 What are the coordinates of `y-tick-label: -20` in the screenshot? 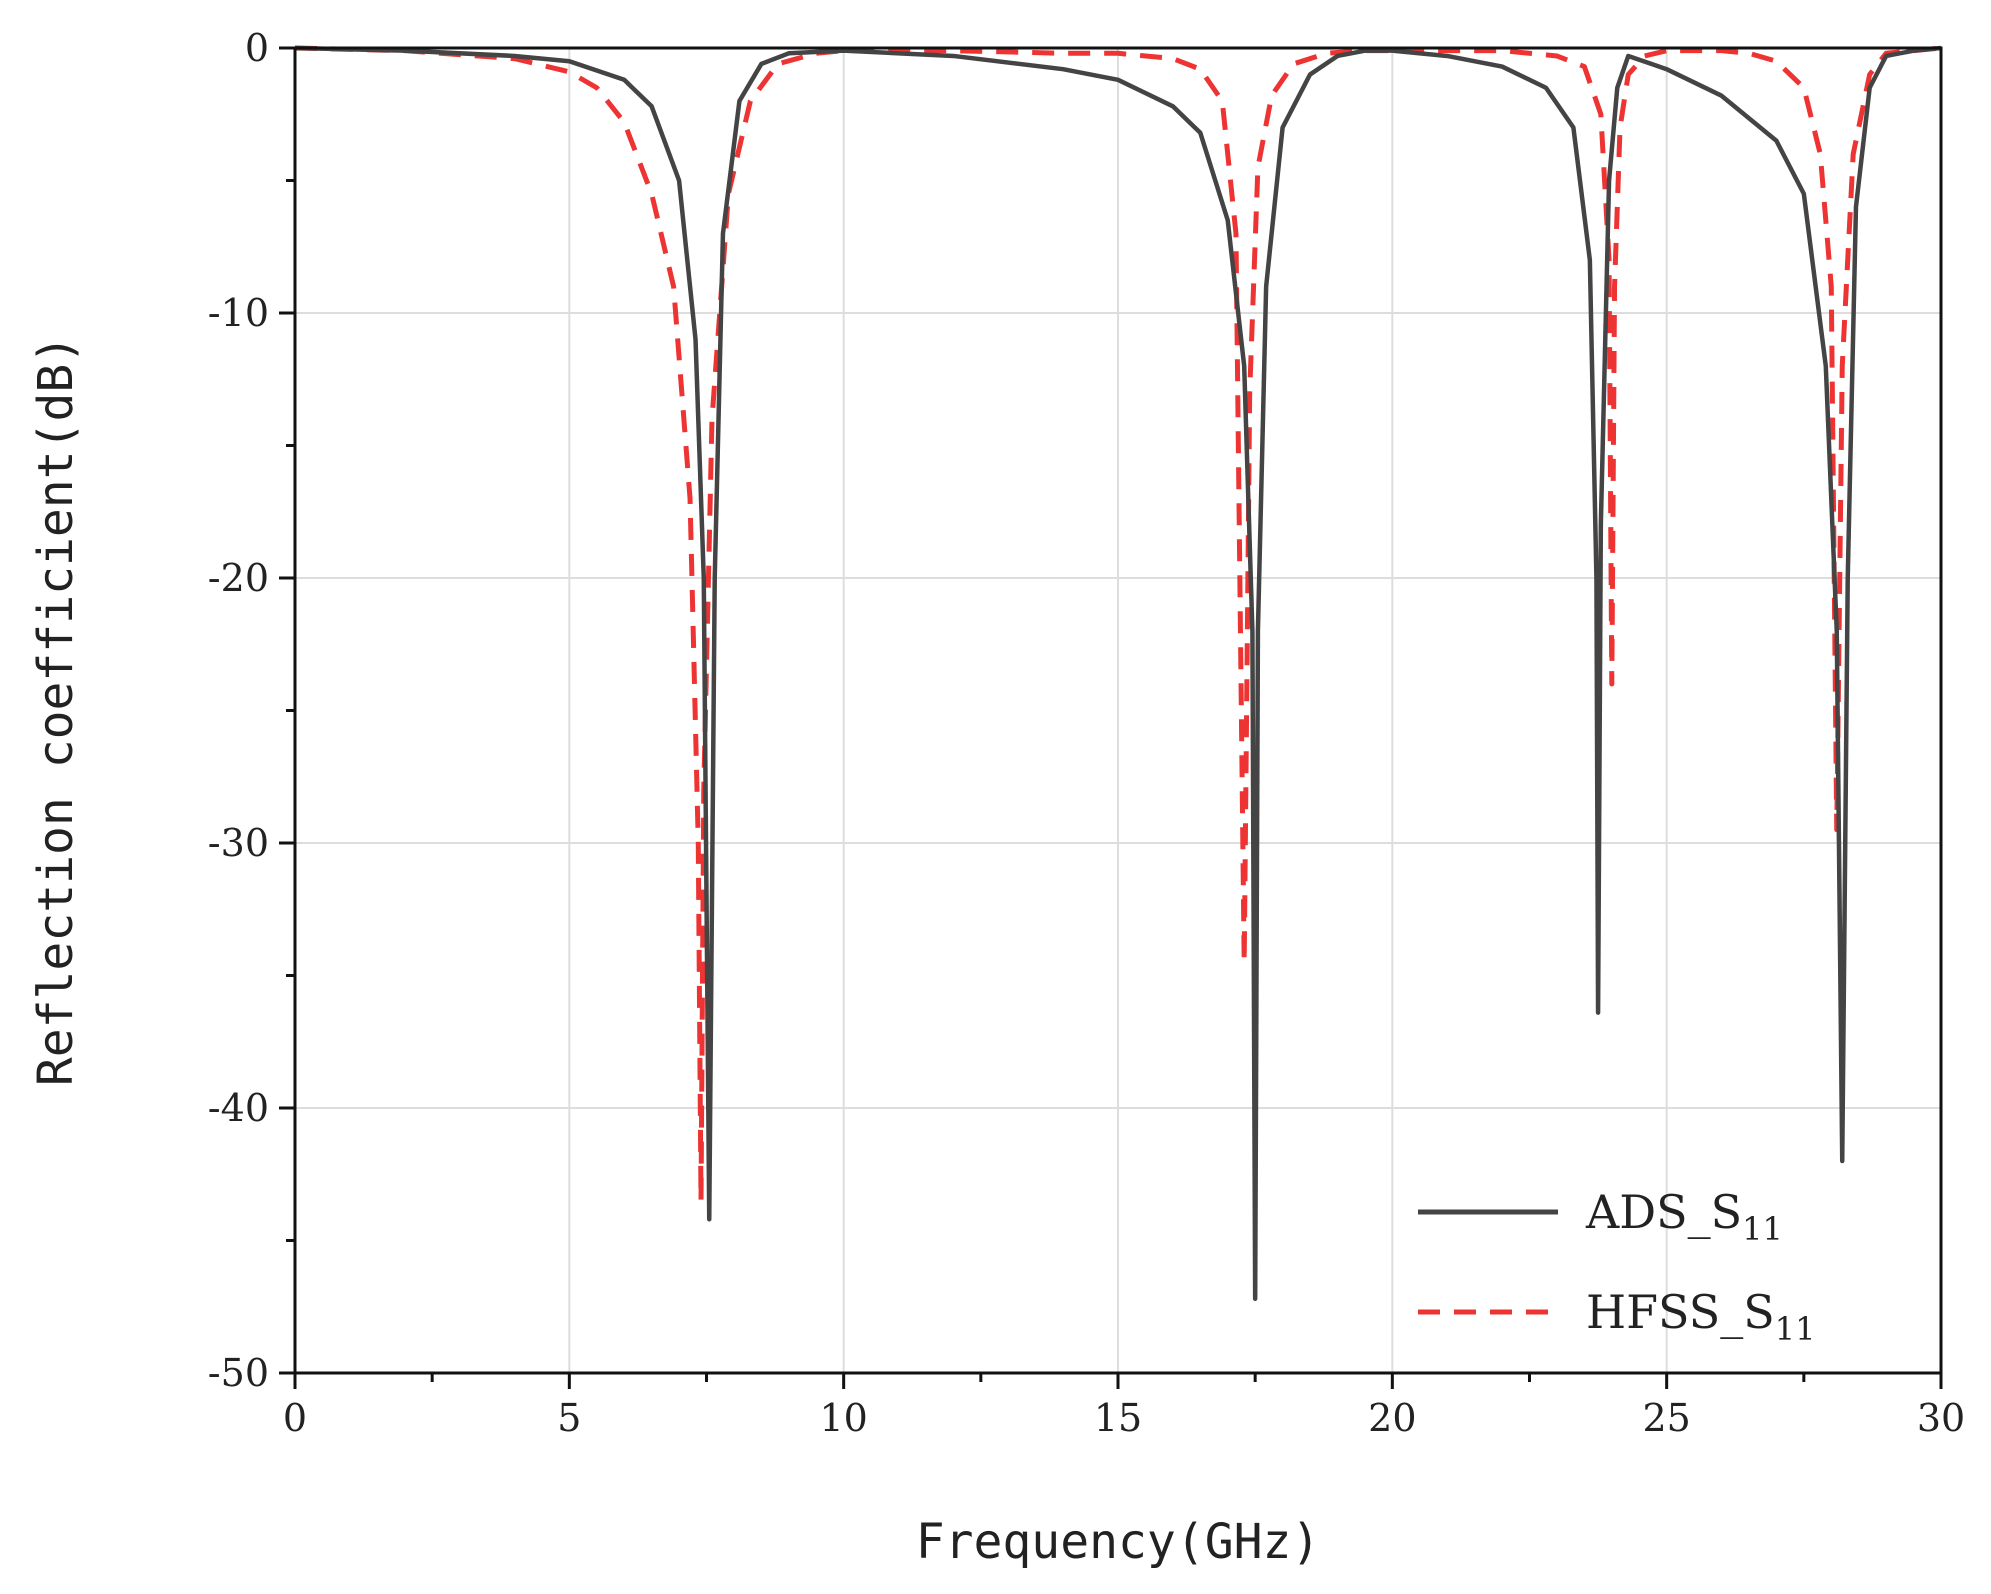 It's located at (238, 578).